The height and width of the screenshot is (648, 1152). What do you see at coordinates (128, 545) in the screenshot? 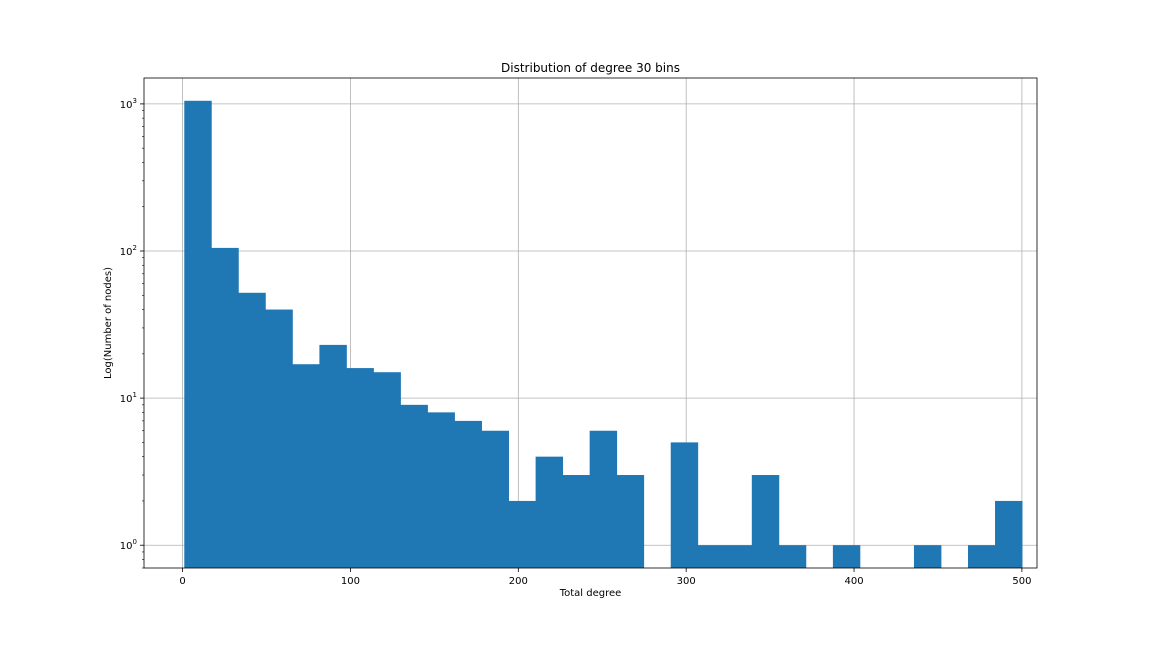
I see `y-tick-label: 10⁰` at bounding box center [128, 545].